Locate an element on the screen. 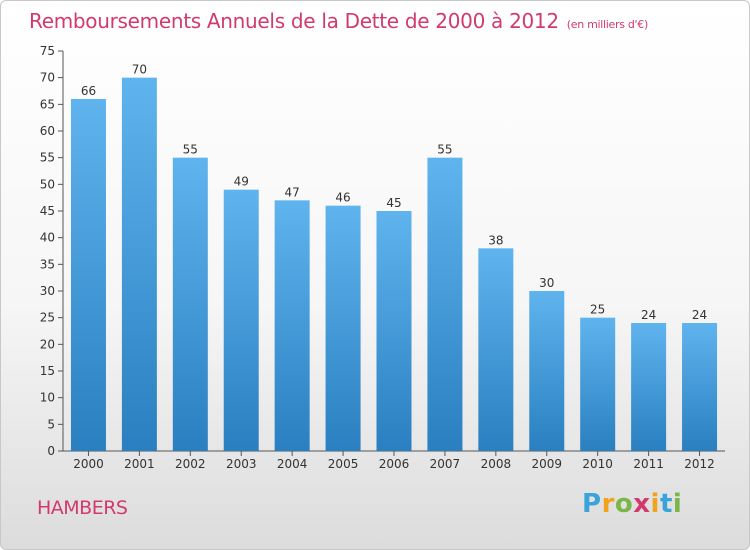 The height and width of the screenshot is (550, 750). x-tick-label: 2005 is located at coordinates (343, 464).